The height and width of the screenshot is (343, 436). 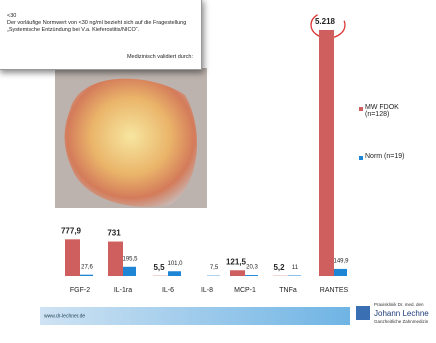 I want to click on tissue-photo, so click(x=130, y=142).